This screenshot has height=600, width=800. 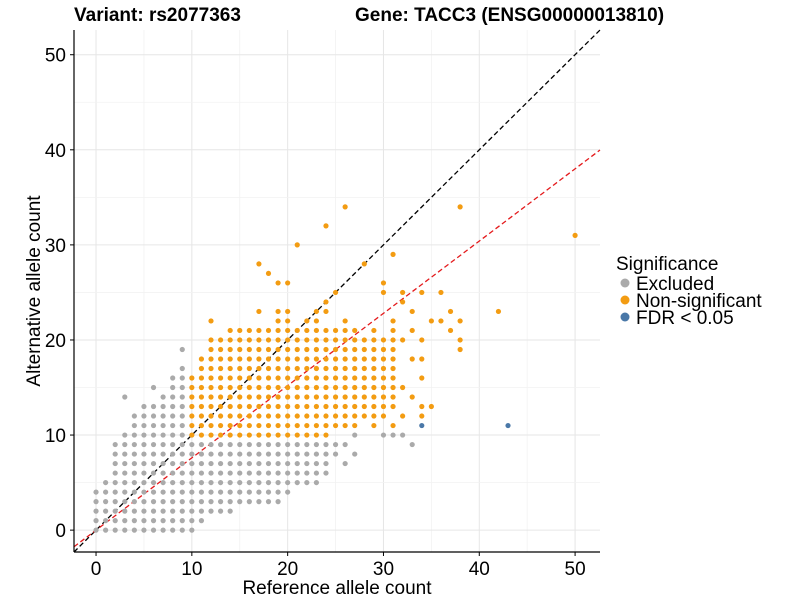 I want to click on chart-title-variant: Variant: rs2077363, so click(x=157, y=15).